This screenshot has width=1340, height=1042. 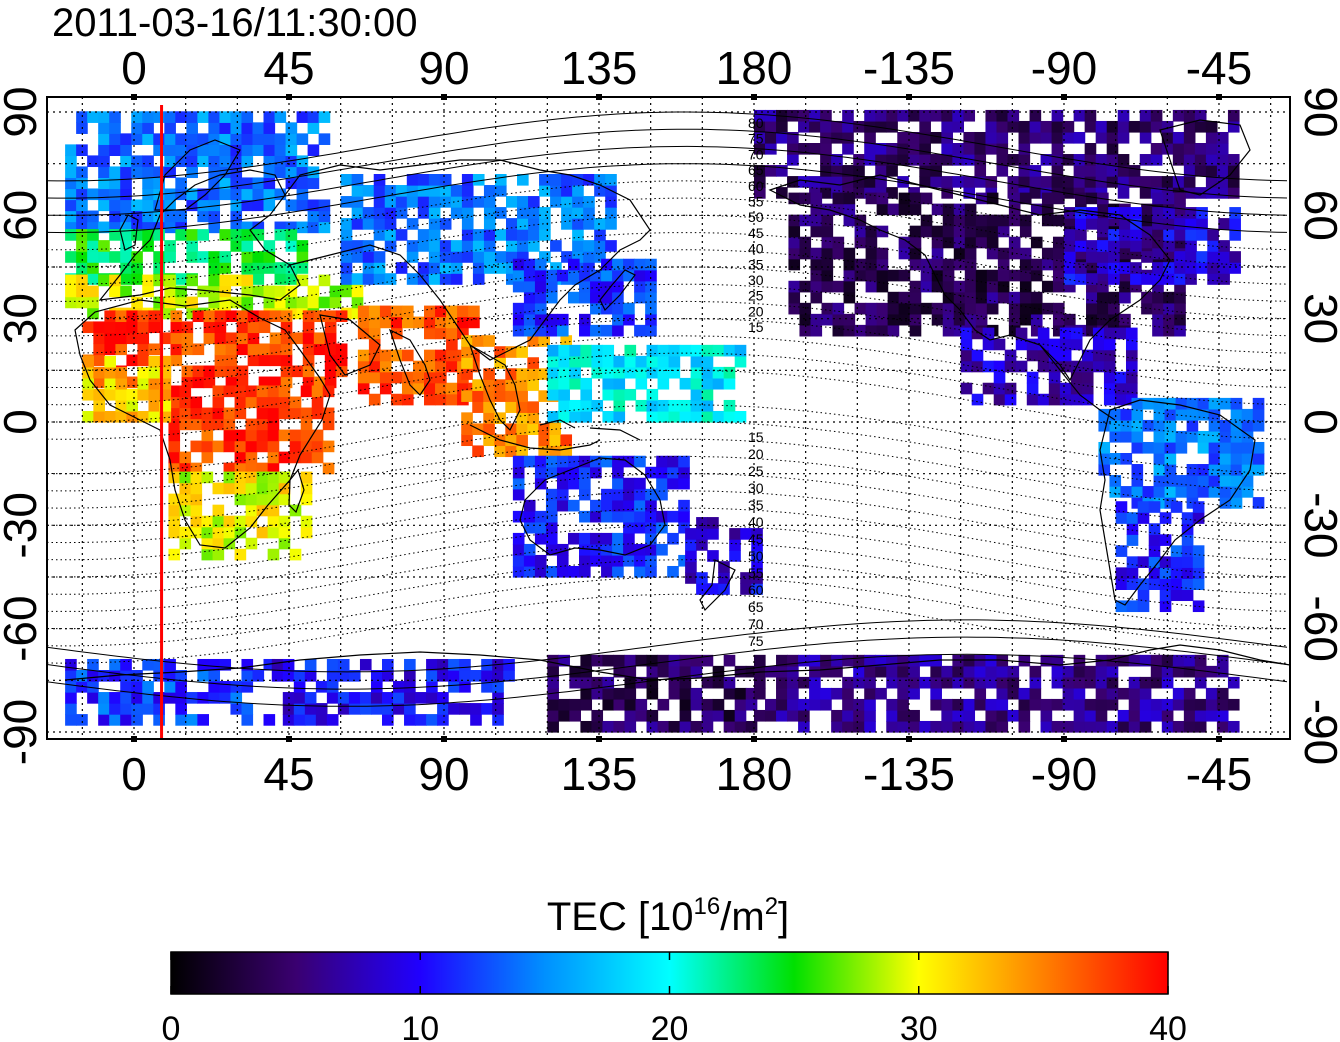 I want to click on tec-region-africa-equator, so click(x=251, y=430).